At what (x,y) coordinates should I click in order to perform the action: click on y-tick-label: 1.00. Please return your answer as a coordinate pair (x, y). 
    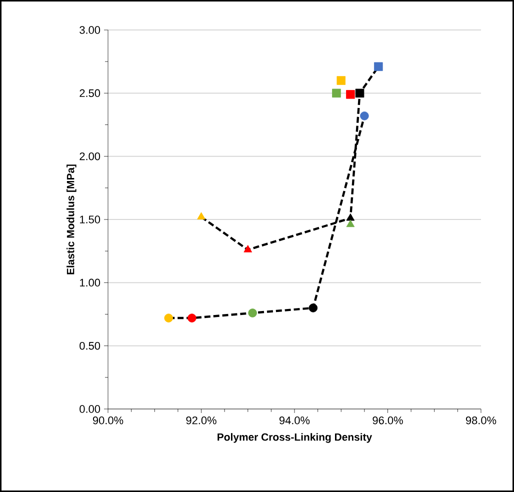
    Looking at the image, I should click on (90, 282).